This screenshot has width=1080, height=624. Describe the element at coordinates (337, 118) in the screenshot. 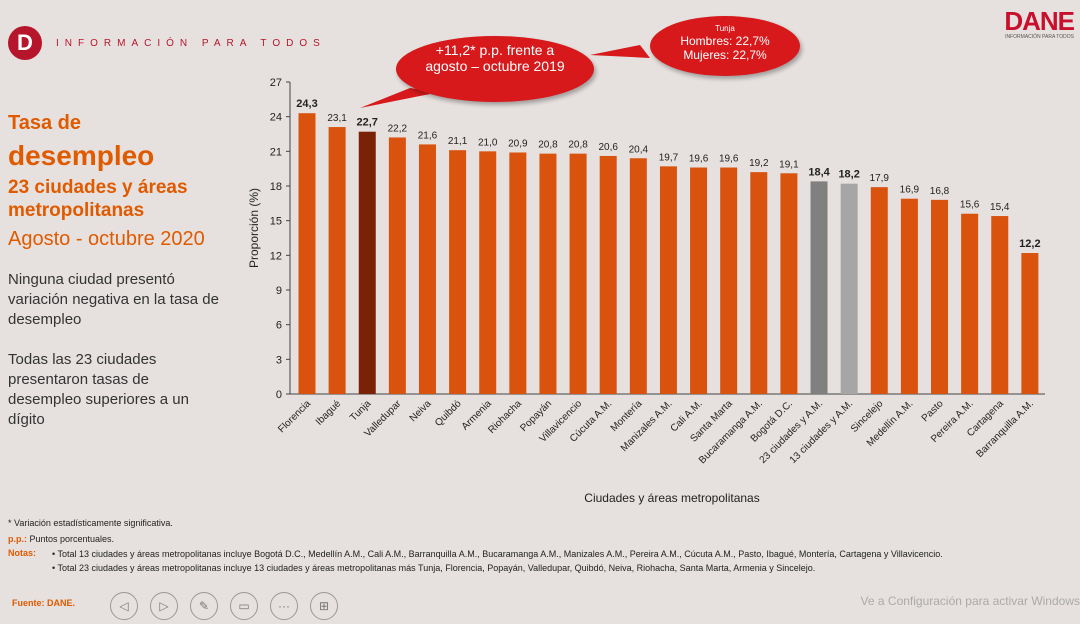

I see `data-label: 23,1` at that location.